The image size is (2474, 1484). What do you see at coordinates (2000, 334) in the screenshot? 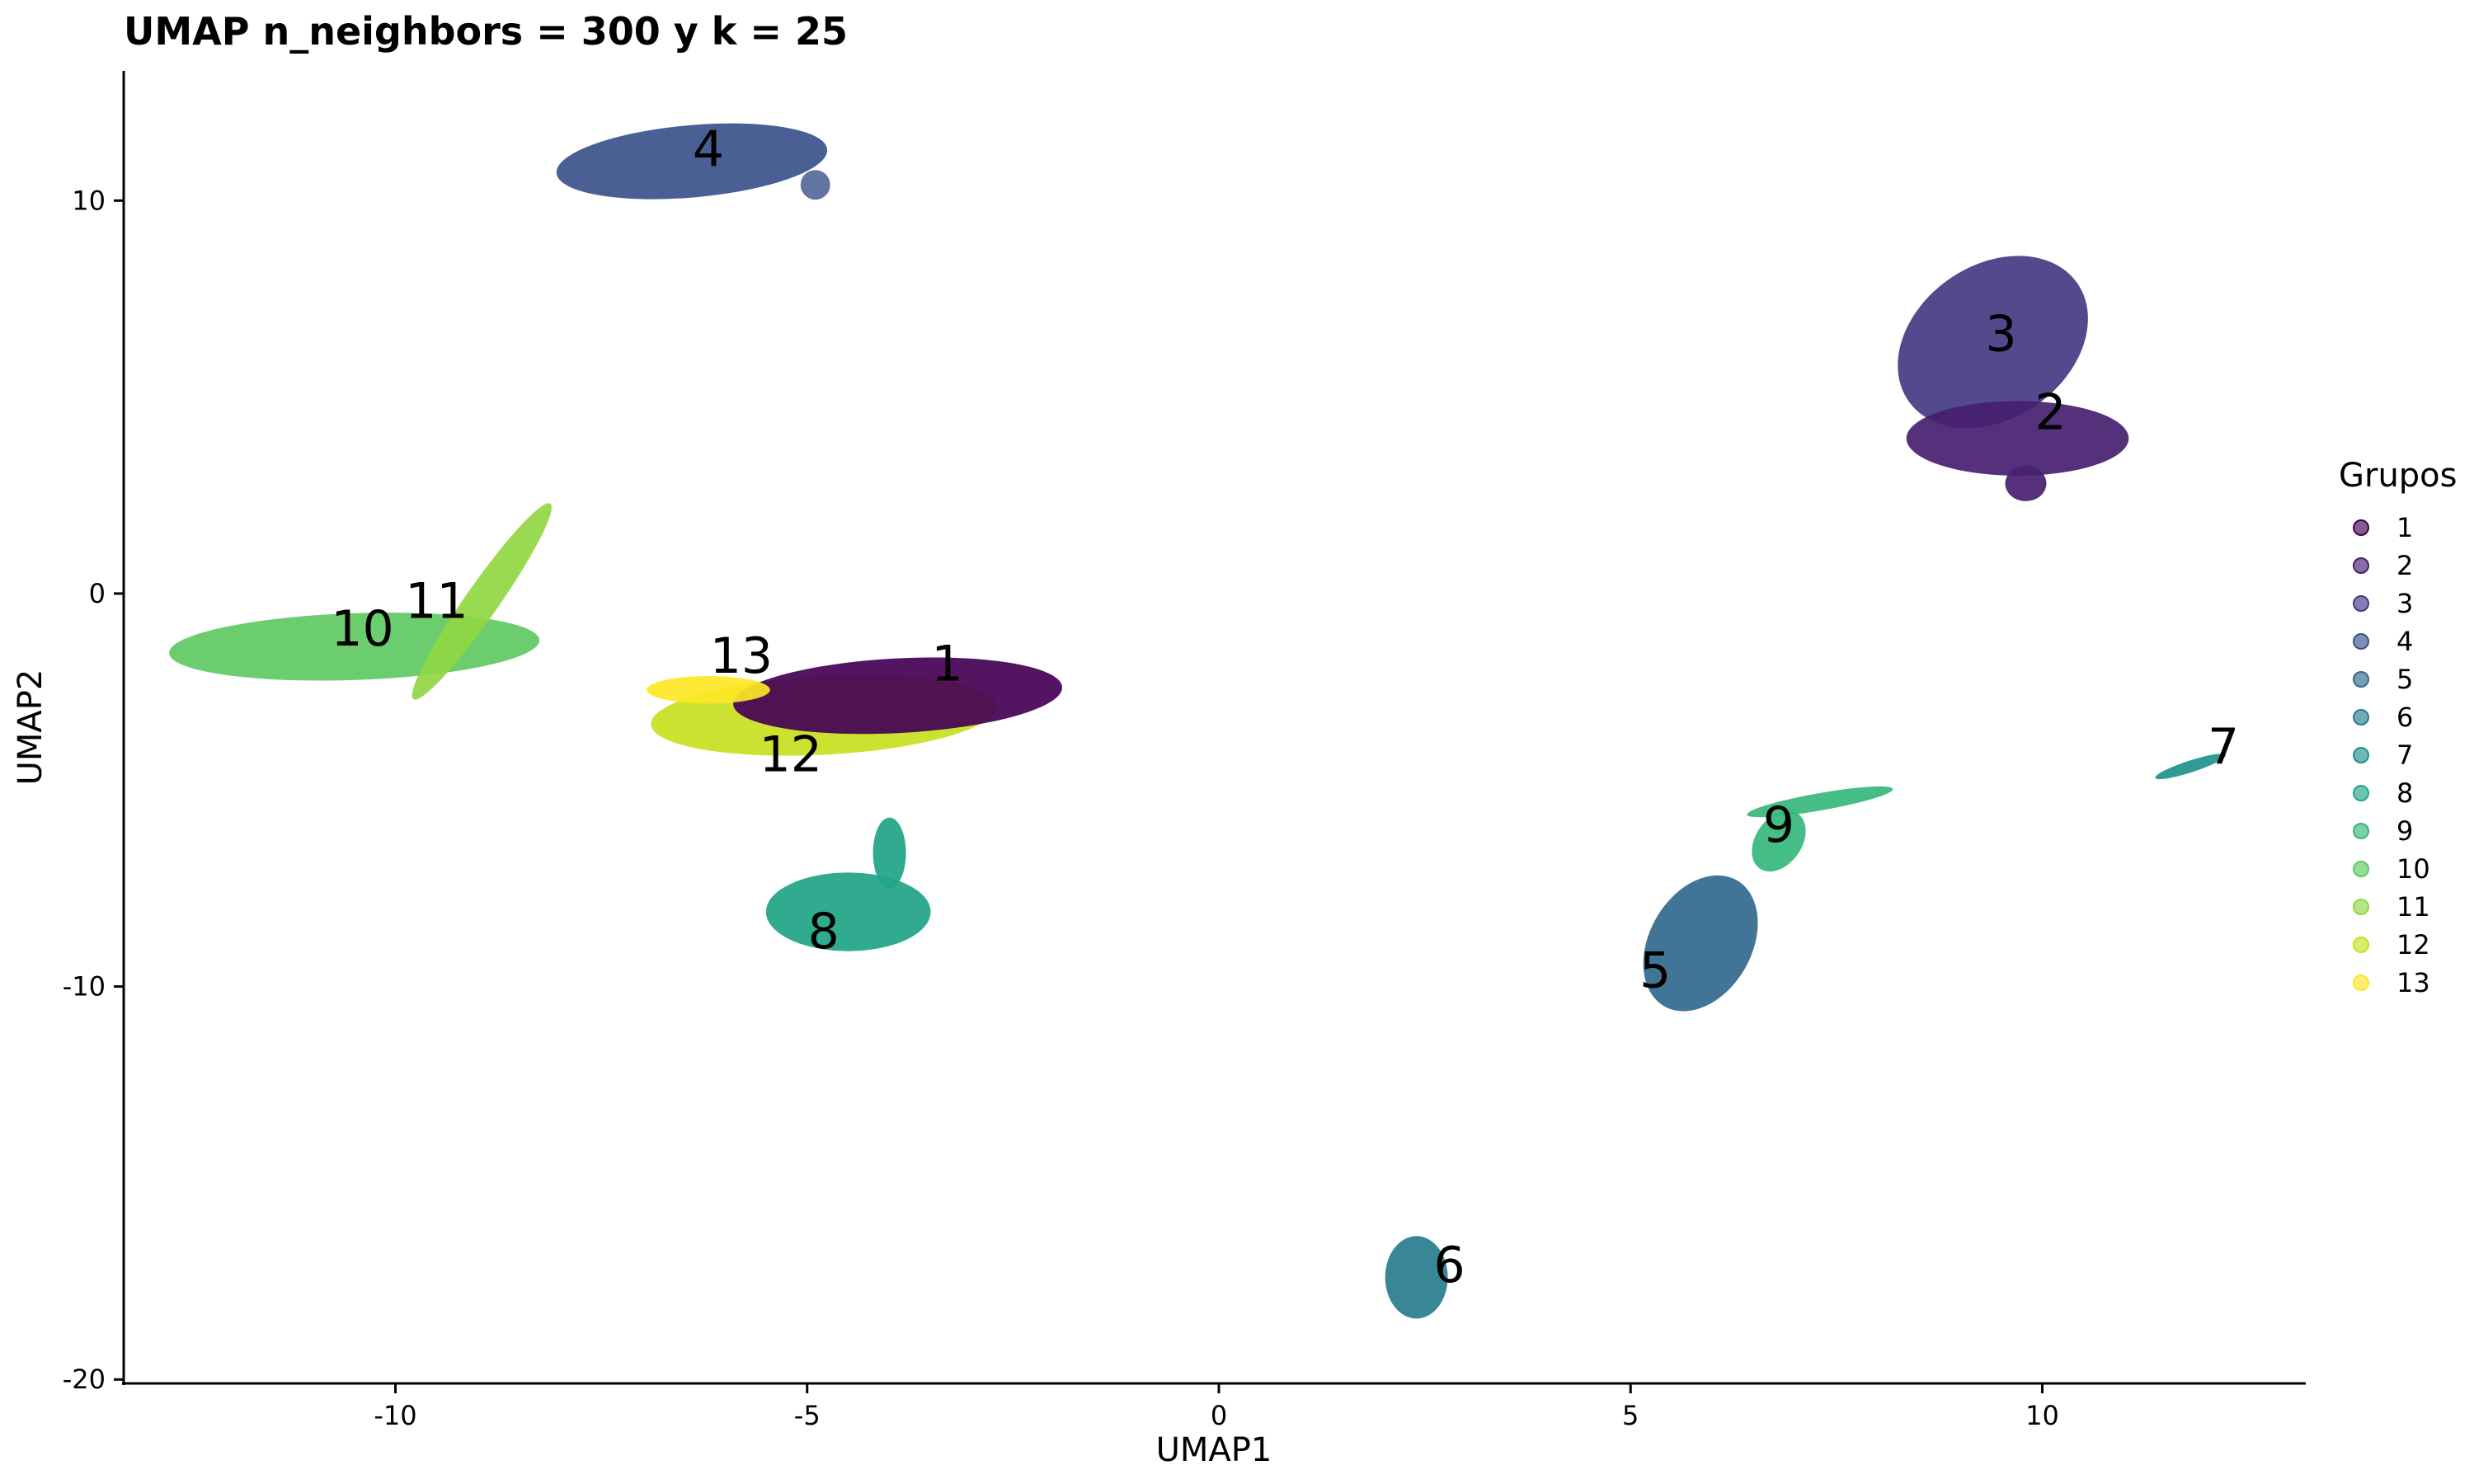
I see `cluster-label-3: 3` at bounding box center [2000, 334].